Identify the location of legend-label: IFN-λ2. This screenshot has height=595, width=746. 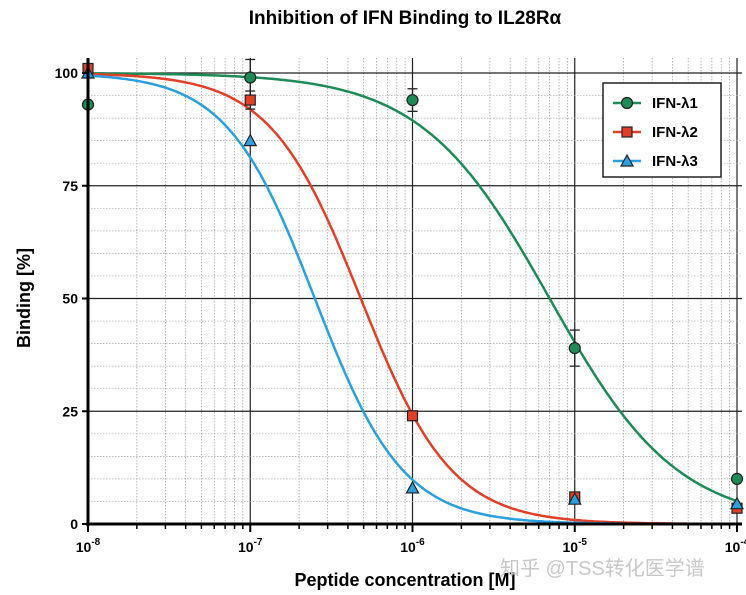
(675, 132).